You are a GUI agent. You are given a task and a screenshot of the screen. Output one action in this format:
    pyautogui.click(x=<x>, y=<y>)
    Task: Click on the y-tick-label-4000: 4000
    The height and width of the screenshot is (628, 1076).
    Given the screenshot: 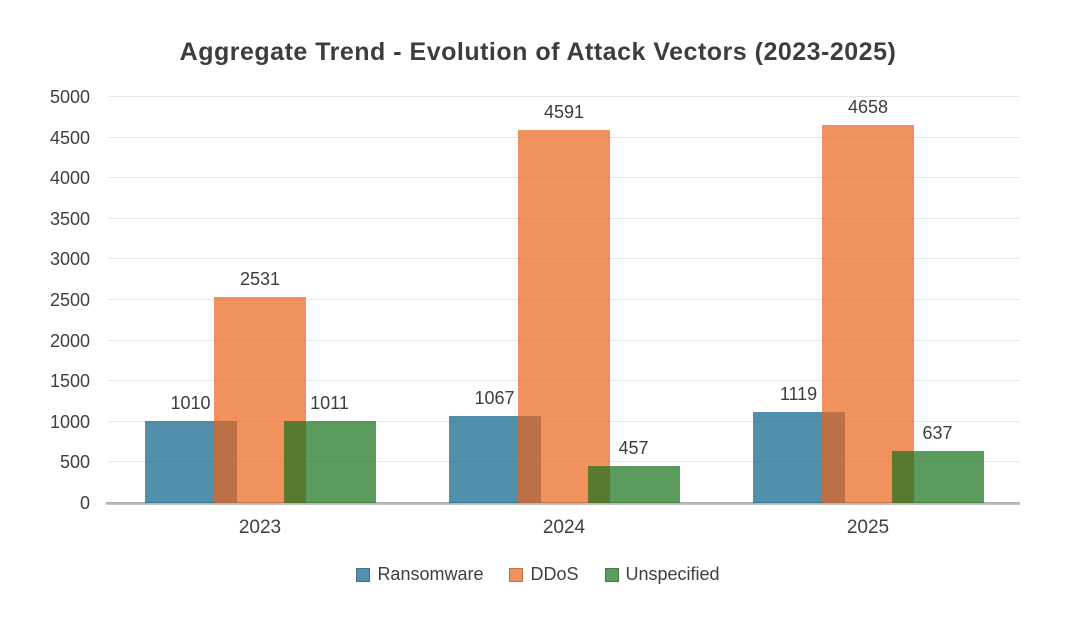 What is the action you would take?
    pyautogui.click(x=69, y=178)
    